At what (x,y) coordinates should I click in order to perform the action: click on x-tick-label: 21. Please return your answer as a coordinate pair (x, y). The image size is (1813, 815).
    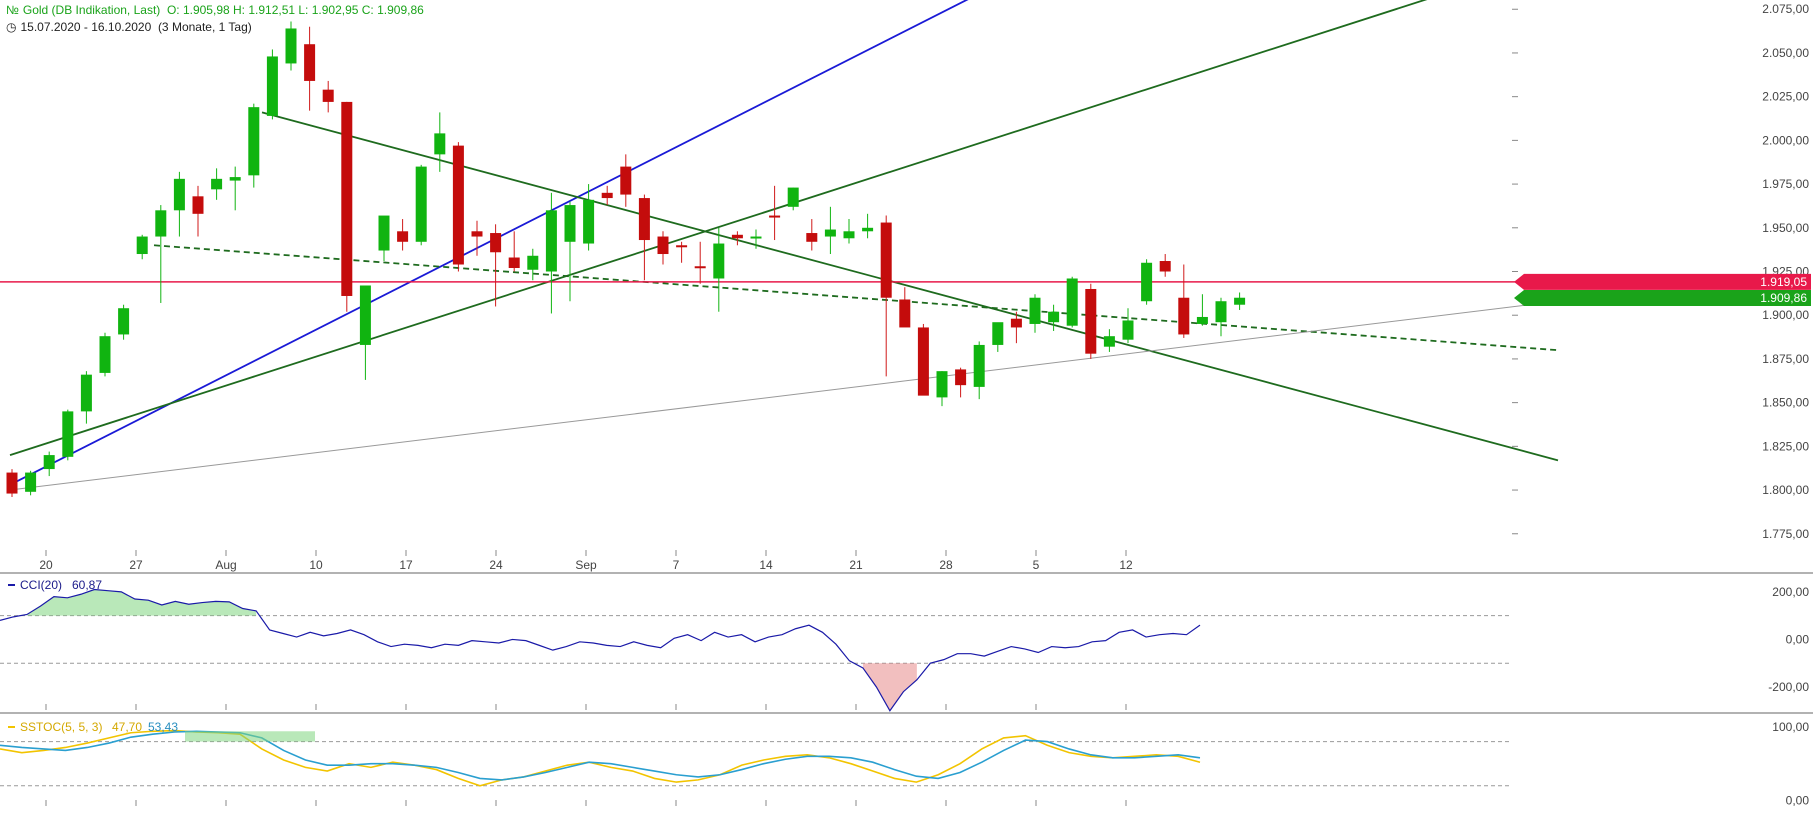
    Looking at the image, I should click on (856, 565).